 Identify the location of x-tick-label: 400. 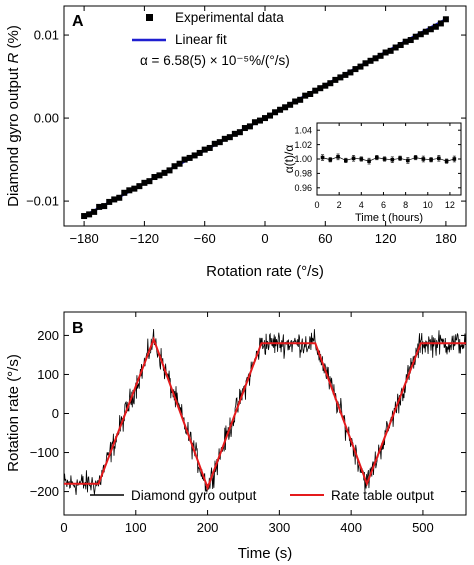
(351, 527).